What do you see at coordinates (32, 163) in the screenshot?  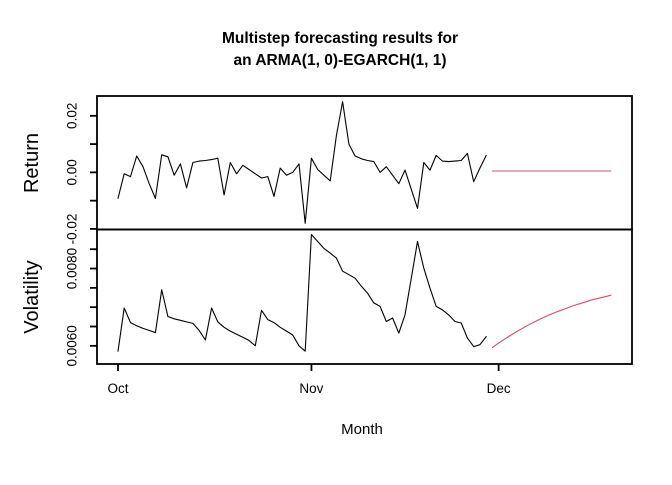 I see `y-axis-label-return: Return` at bounding box center [32, 163].